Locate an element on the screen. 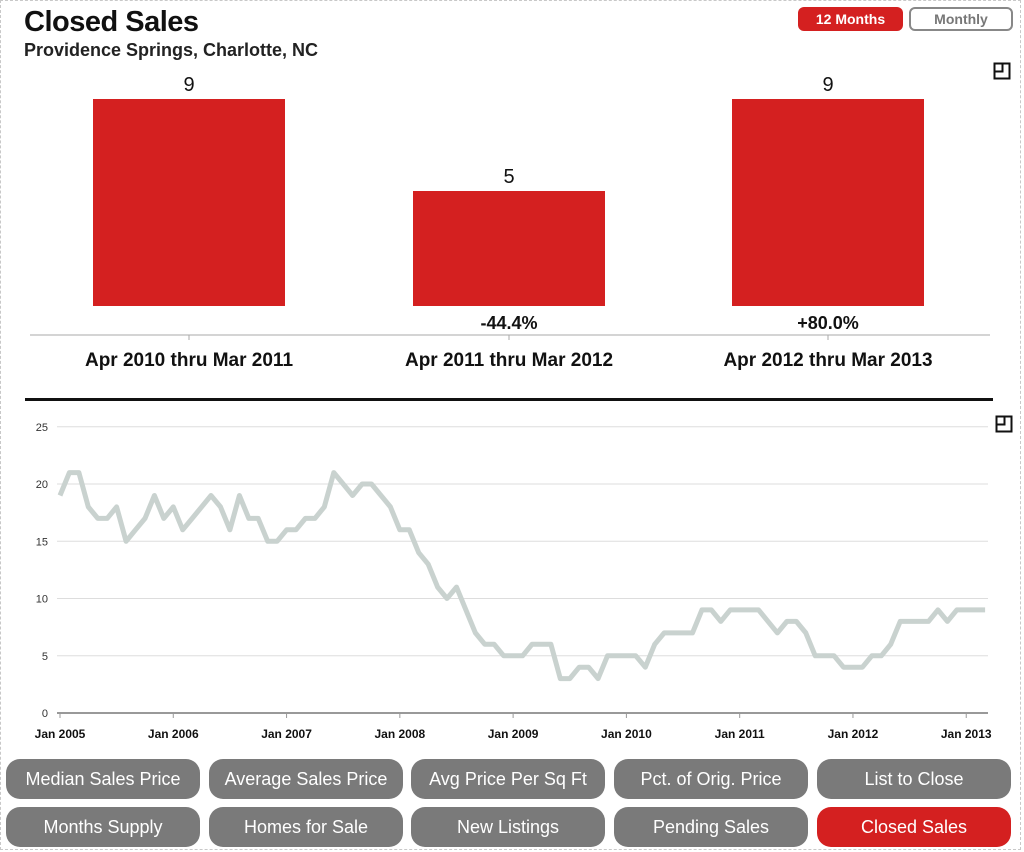  x-tick-label: Jan 2006 is located at coordinates (173, 734).